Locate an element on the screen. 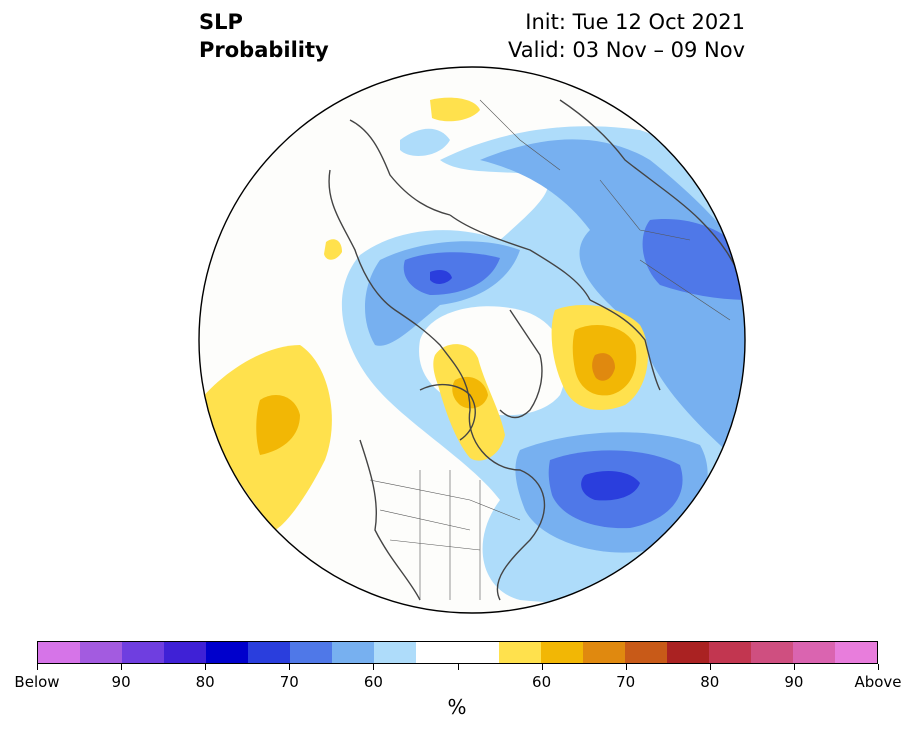  valid-range: Valid: 03 Nov – 09 Nov is located at coordinates (626, 50).